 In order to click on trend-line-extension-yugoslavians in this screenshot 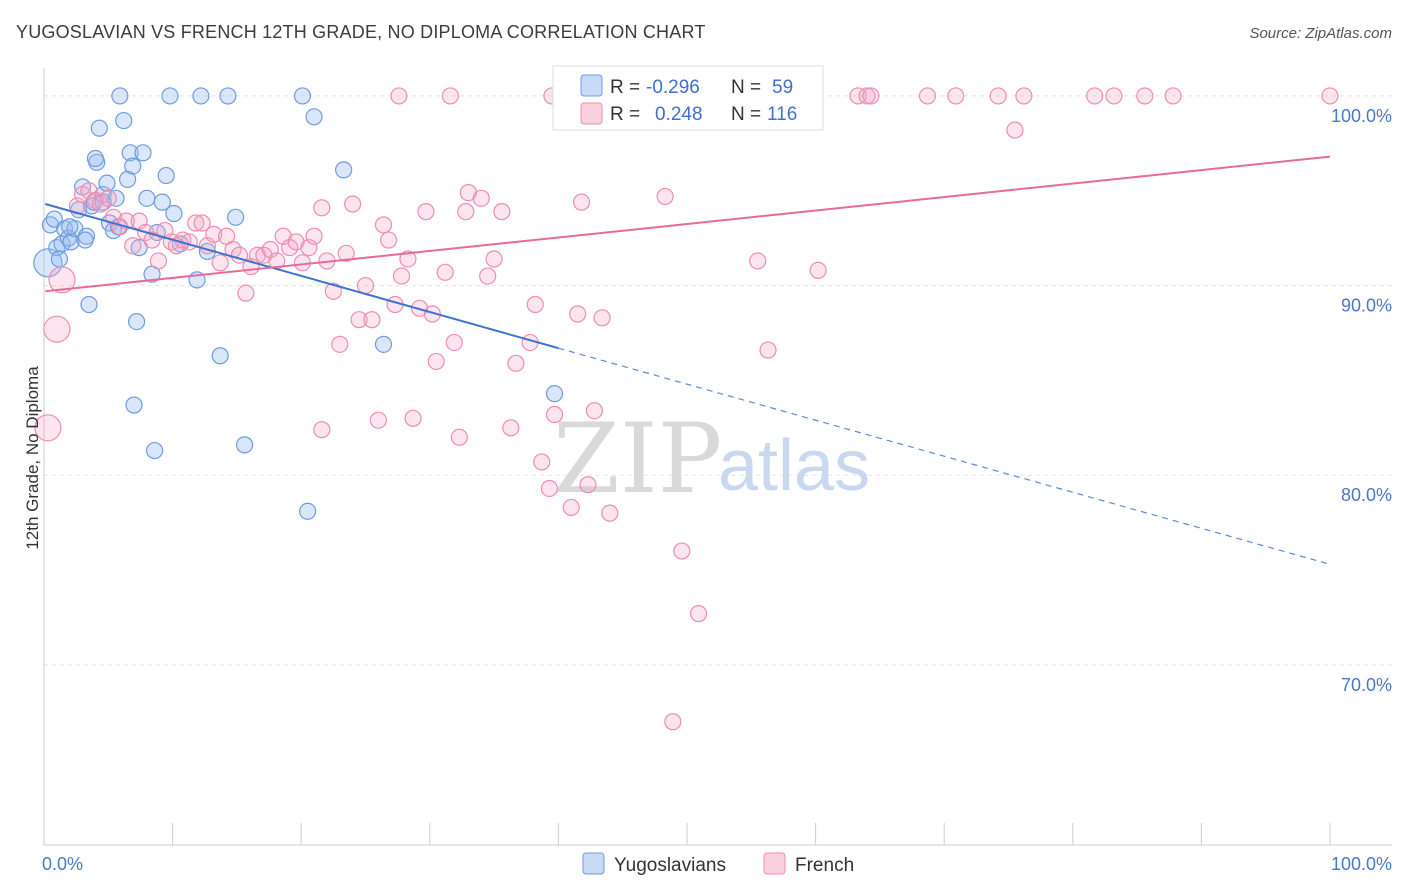, I will do `click(944, 456)`.